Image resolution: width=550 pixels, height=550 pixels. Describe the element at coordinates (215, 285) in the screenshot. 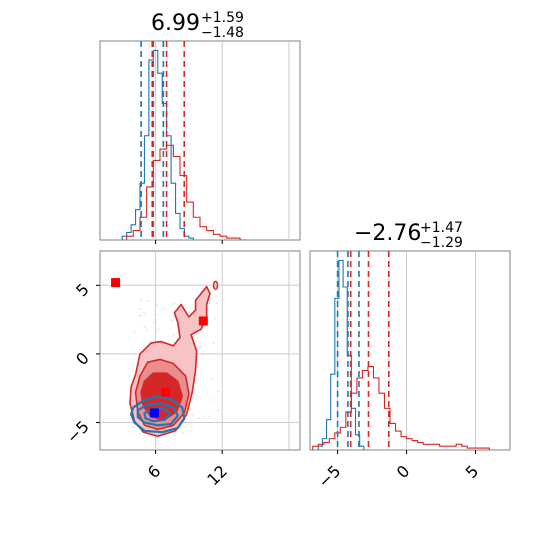

I see `bl-contour-red-island` at that location.